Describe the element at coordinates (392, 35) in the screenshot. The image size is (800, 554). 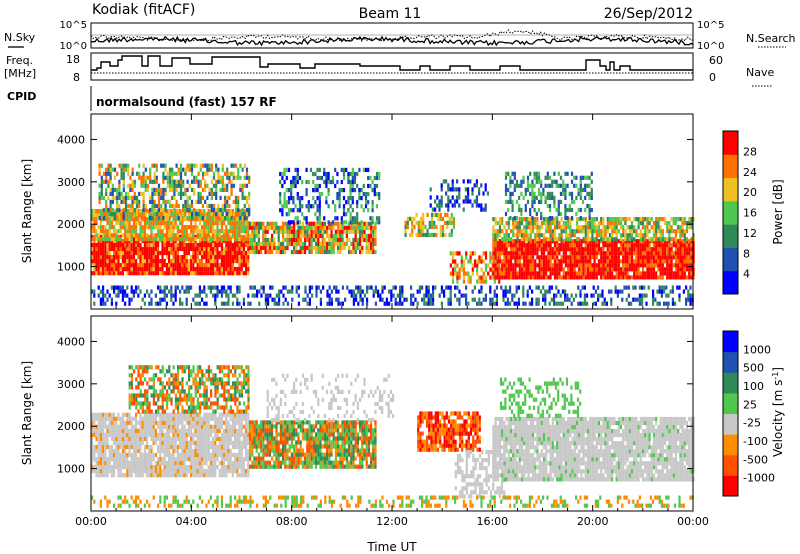
I see `noise-panel-frame` at that location.